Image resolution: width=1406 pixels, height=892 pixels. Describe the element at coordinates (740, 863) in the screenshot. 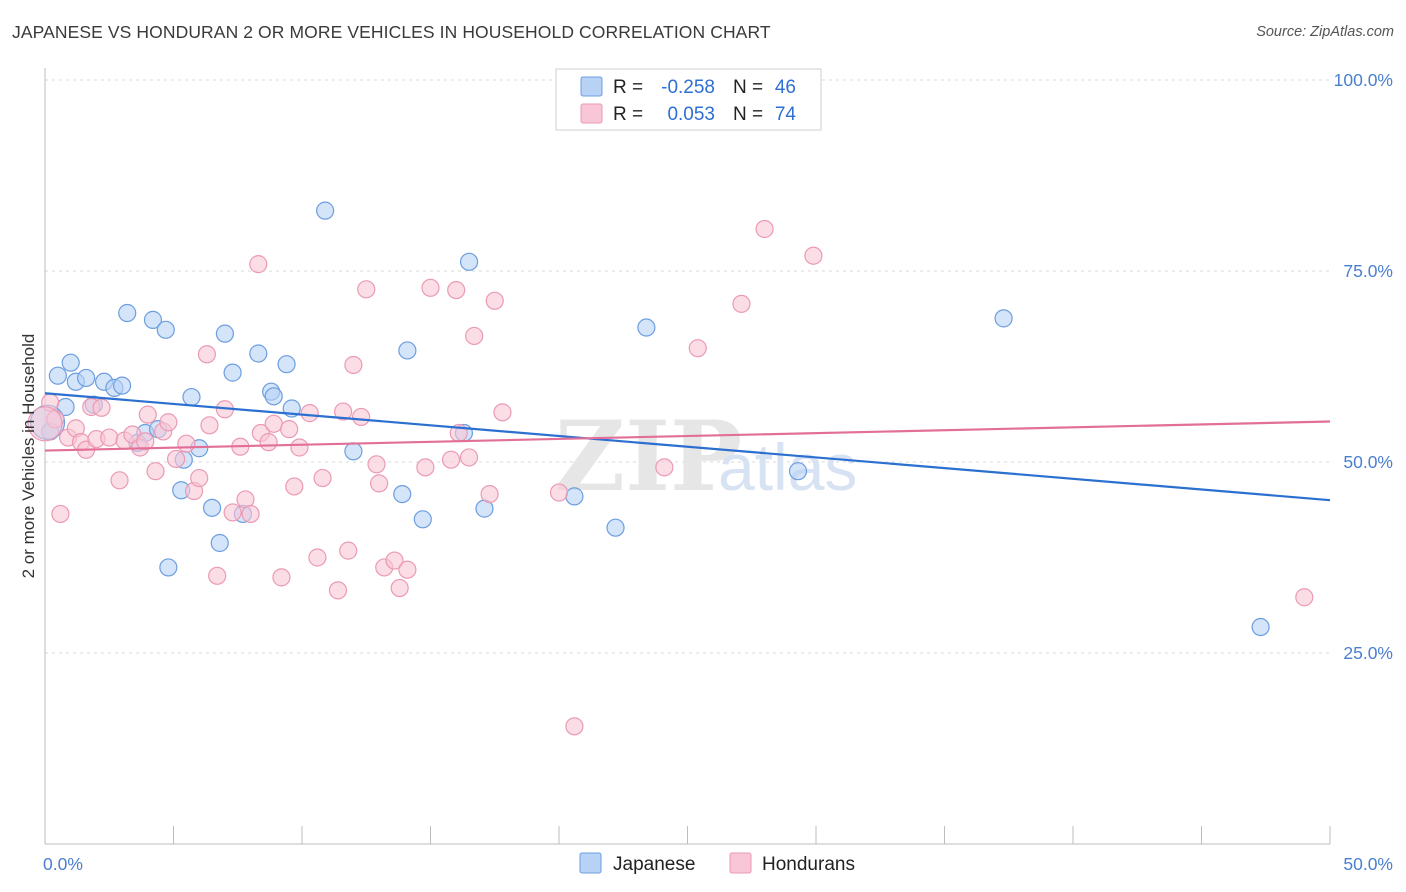

I see `bottom-legend-swatch-hondurans` at that location.